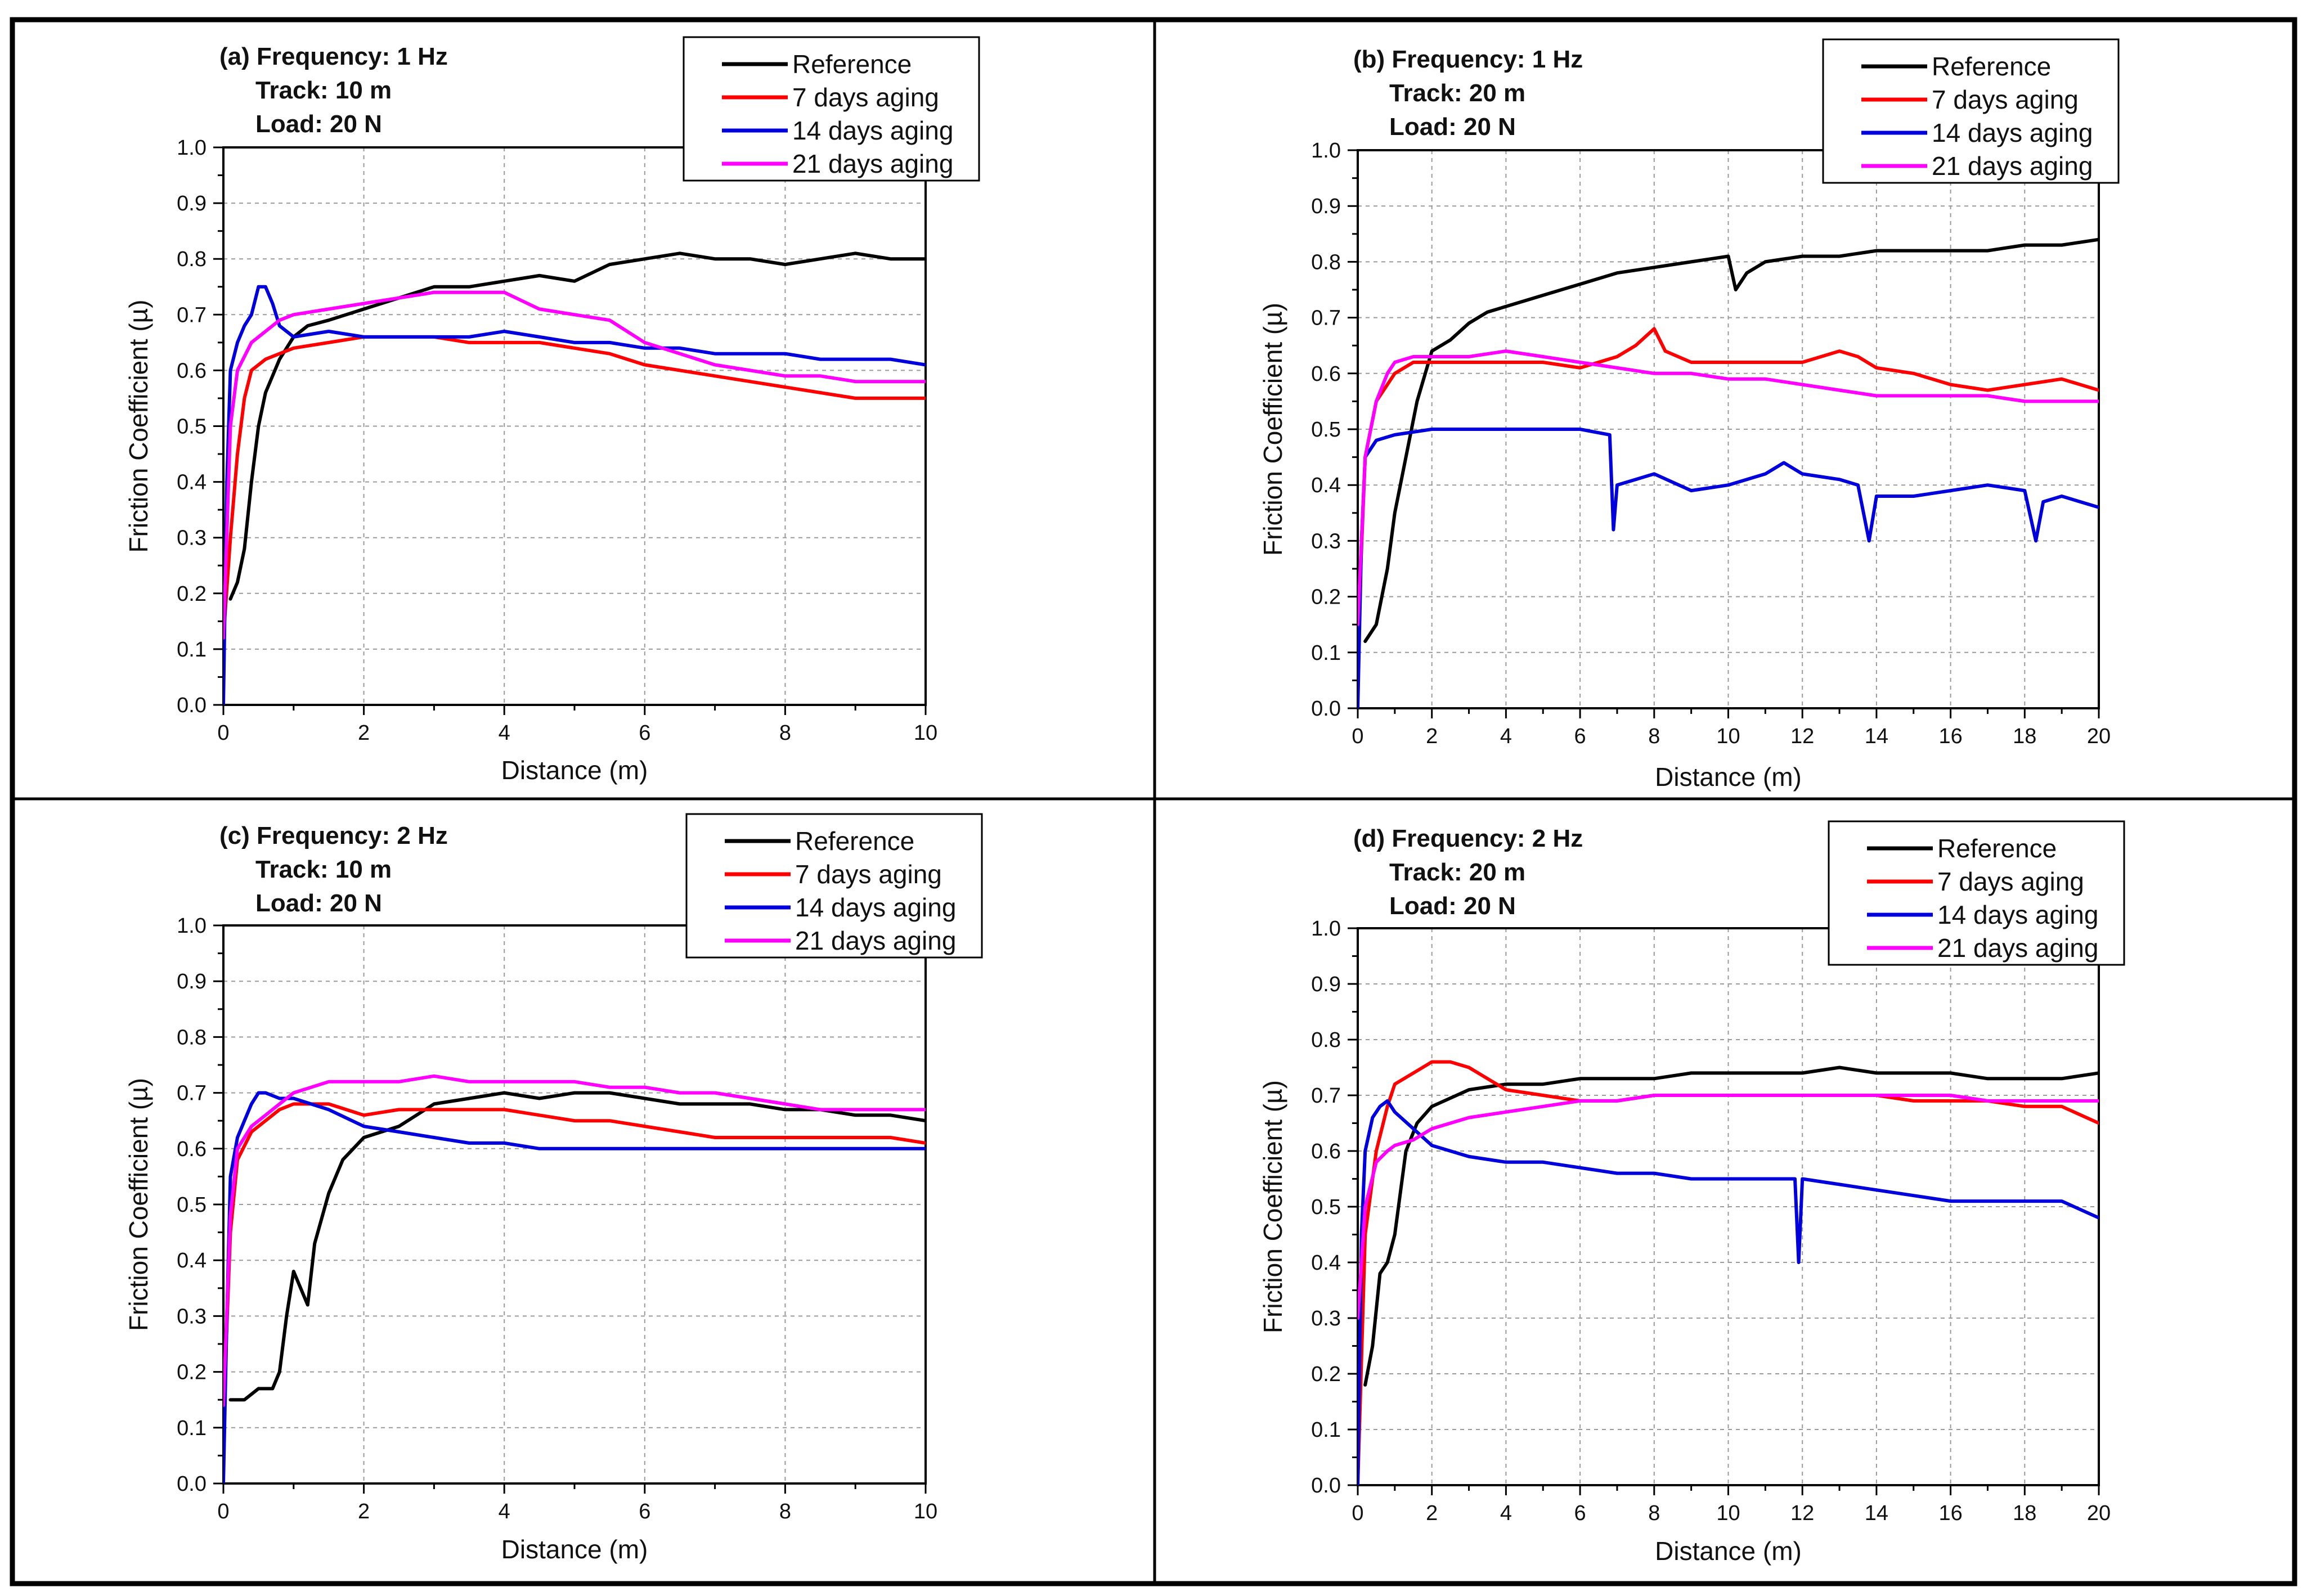  I want to click on series-group, so click(1728, 472).